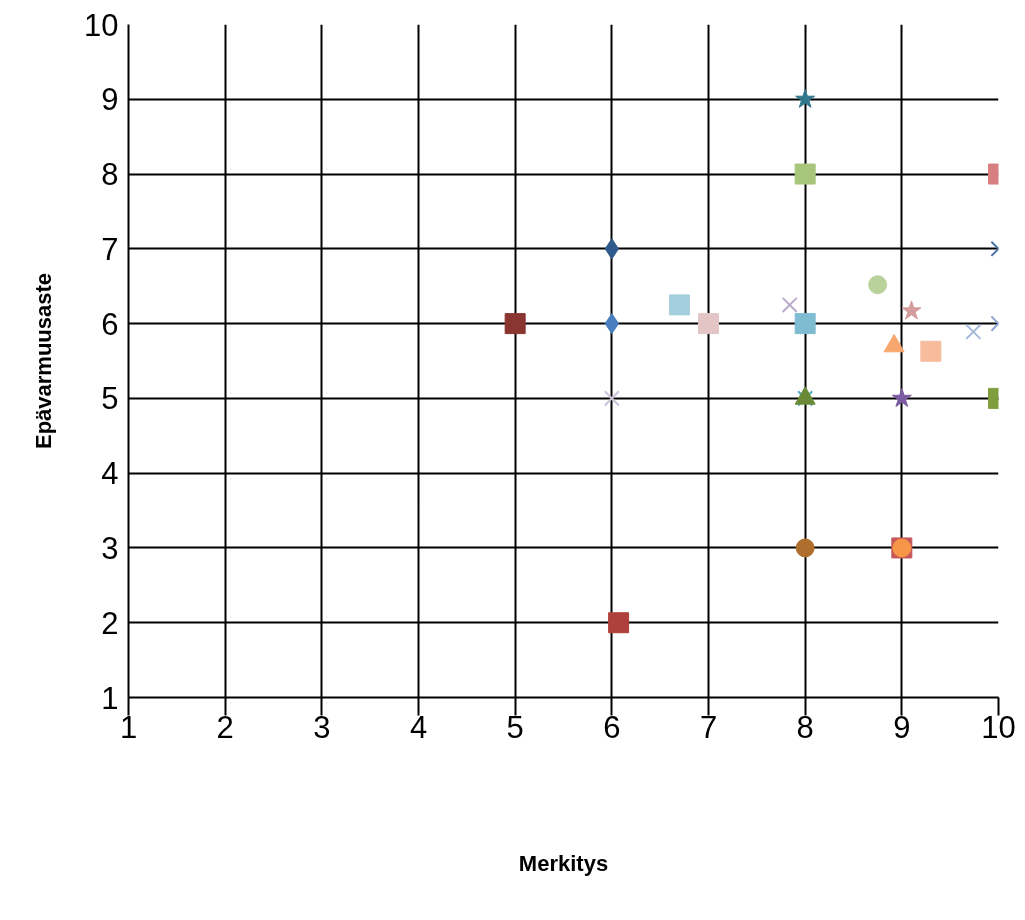  What do you see at coordinates (563, 863) in the screenshot?
I see `x-axis-title: Merkitys` at bounding box center [563, 863].